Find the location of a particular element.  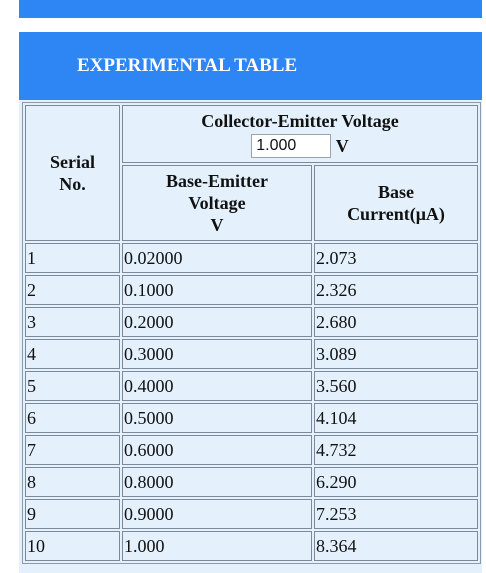

serial-header: Serial No. is located at coordinates (72, 173).